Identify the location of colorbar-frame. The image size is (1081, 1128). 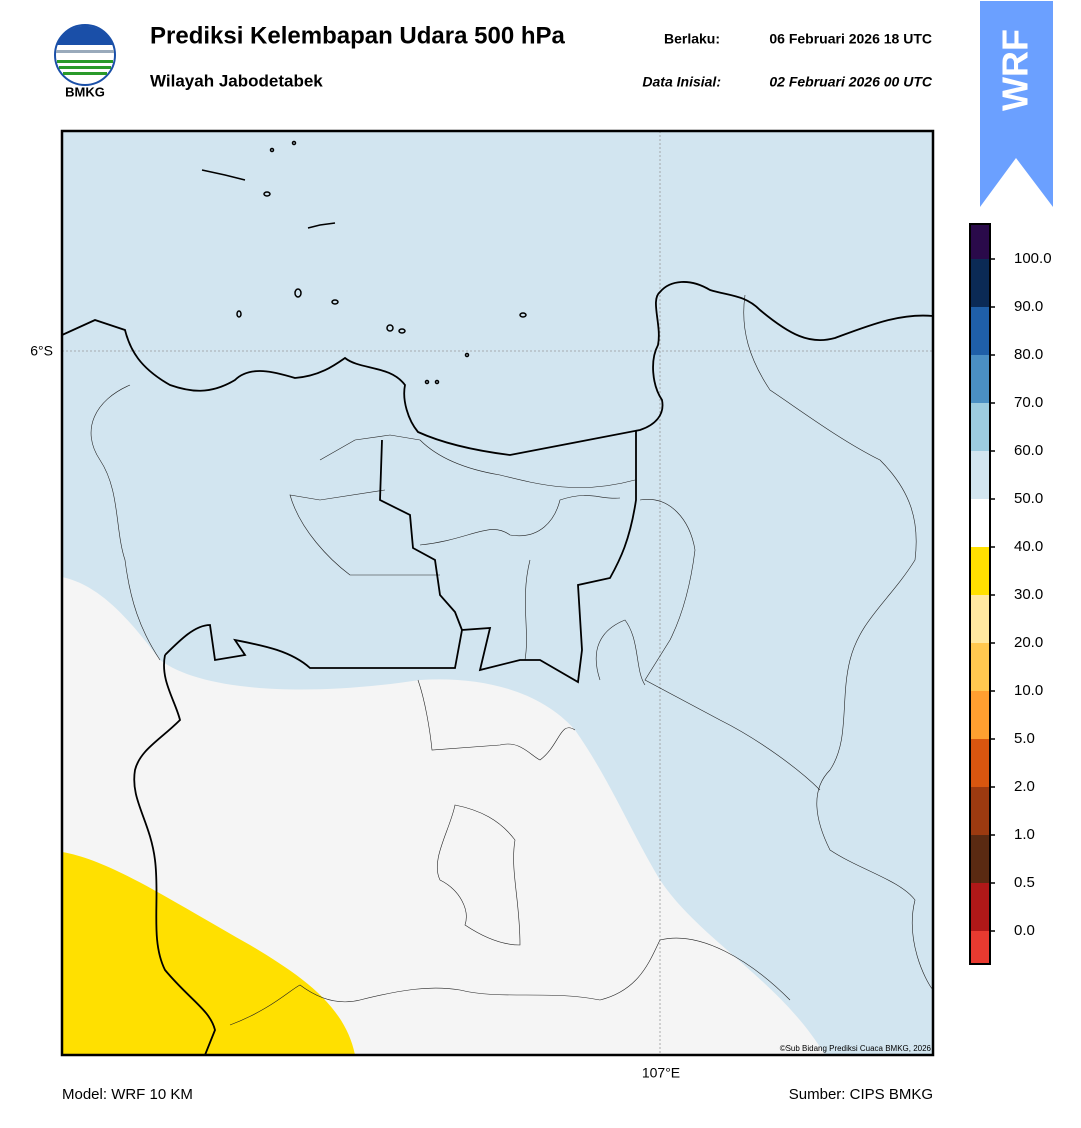
(980, 594).